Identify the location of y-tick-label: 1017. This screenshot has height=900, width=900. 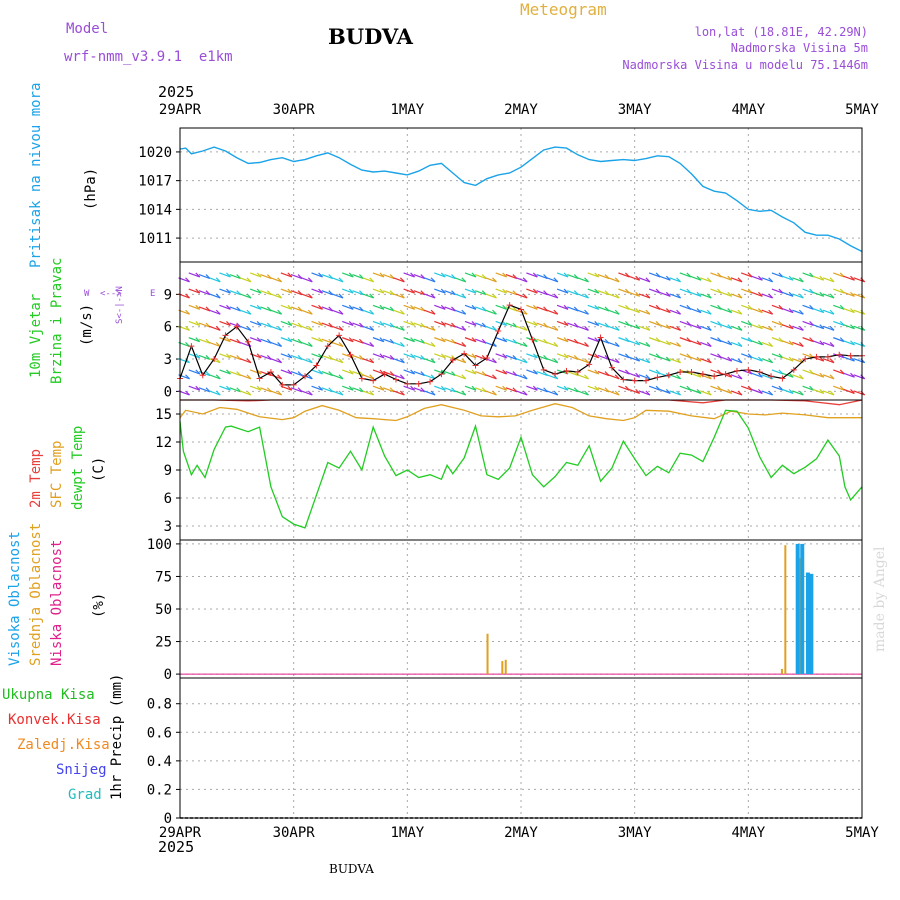
(155, 182).